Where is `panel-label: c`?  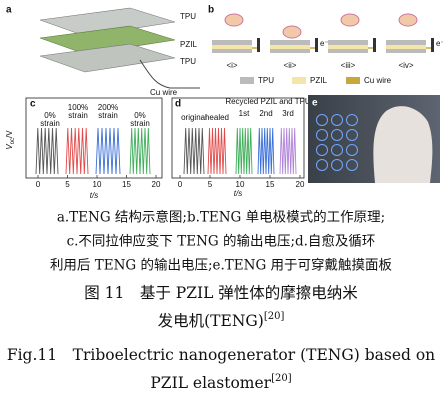 panel-label: c is located at coordinates (33, 104).